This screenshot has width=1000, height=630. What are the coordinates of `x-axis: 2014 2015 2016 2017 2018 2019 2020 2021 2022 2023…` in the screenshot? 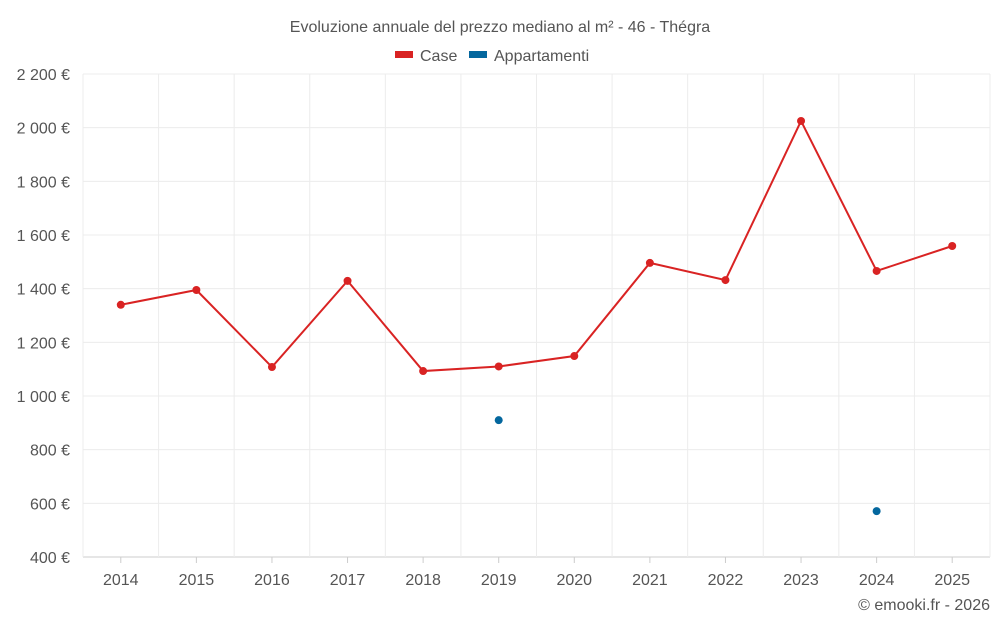 It's located at (536, 573).